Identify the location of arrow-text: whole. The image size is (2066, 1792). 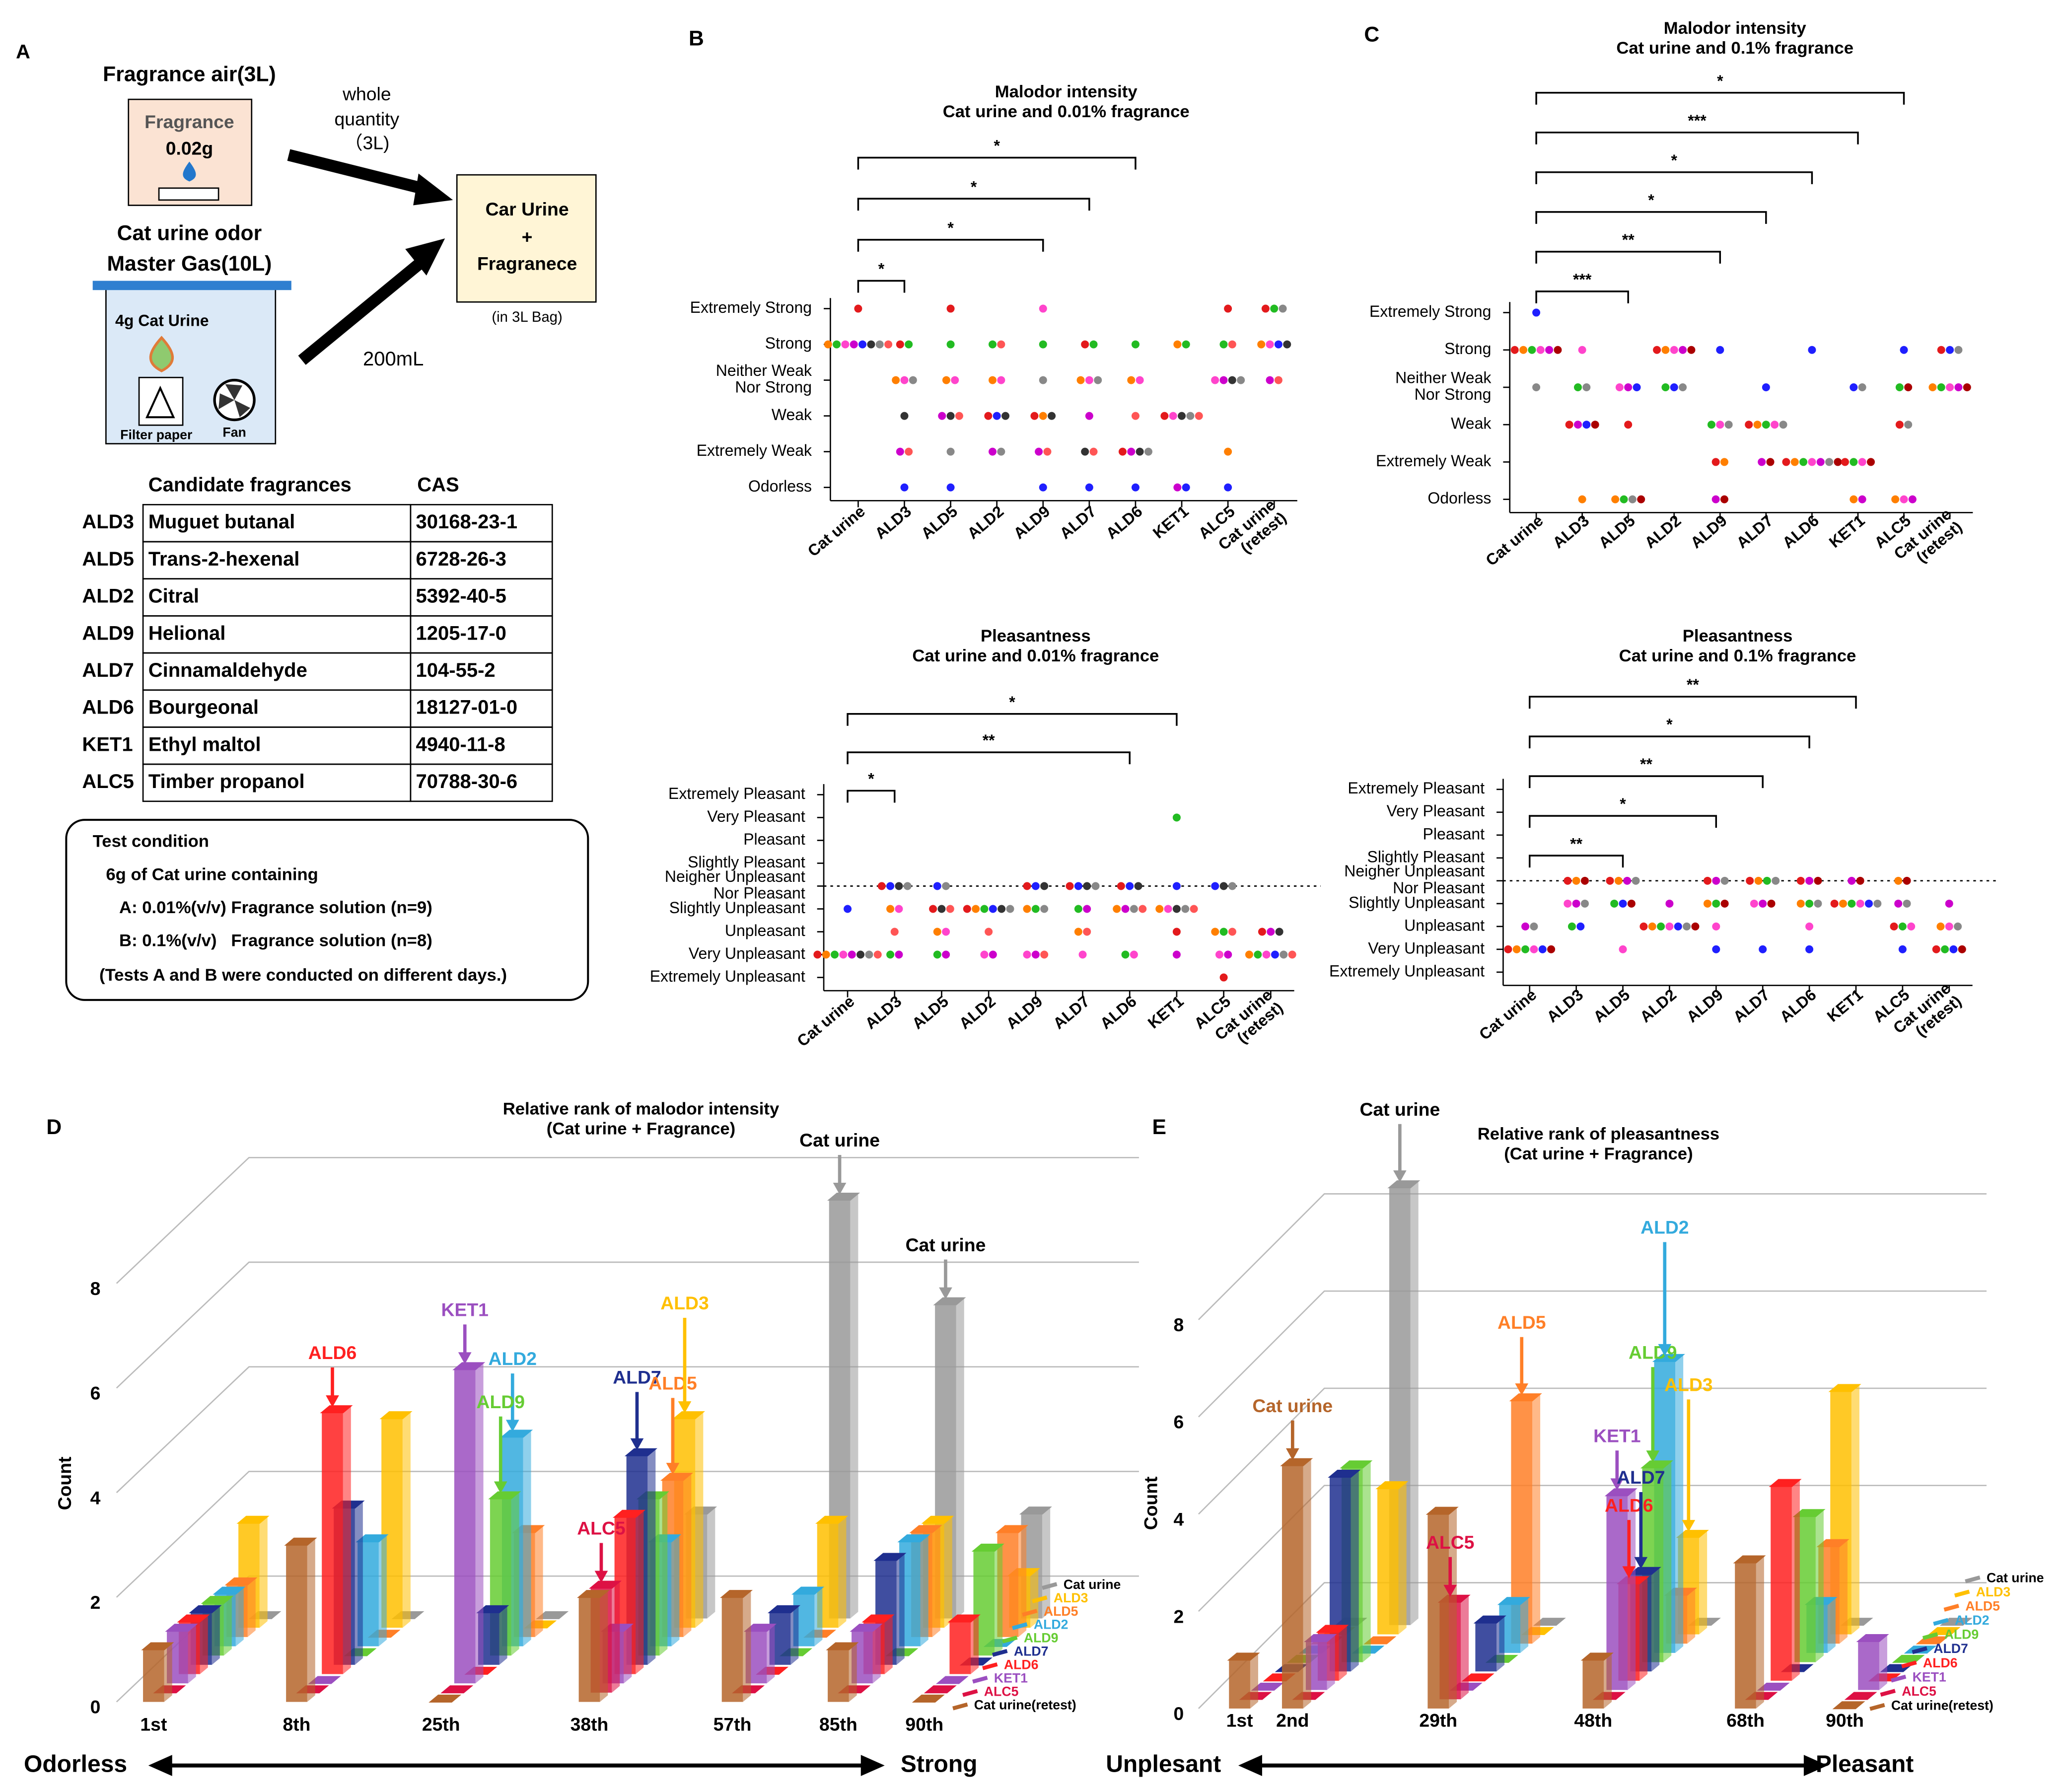
(366, 93).